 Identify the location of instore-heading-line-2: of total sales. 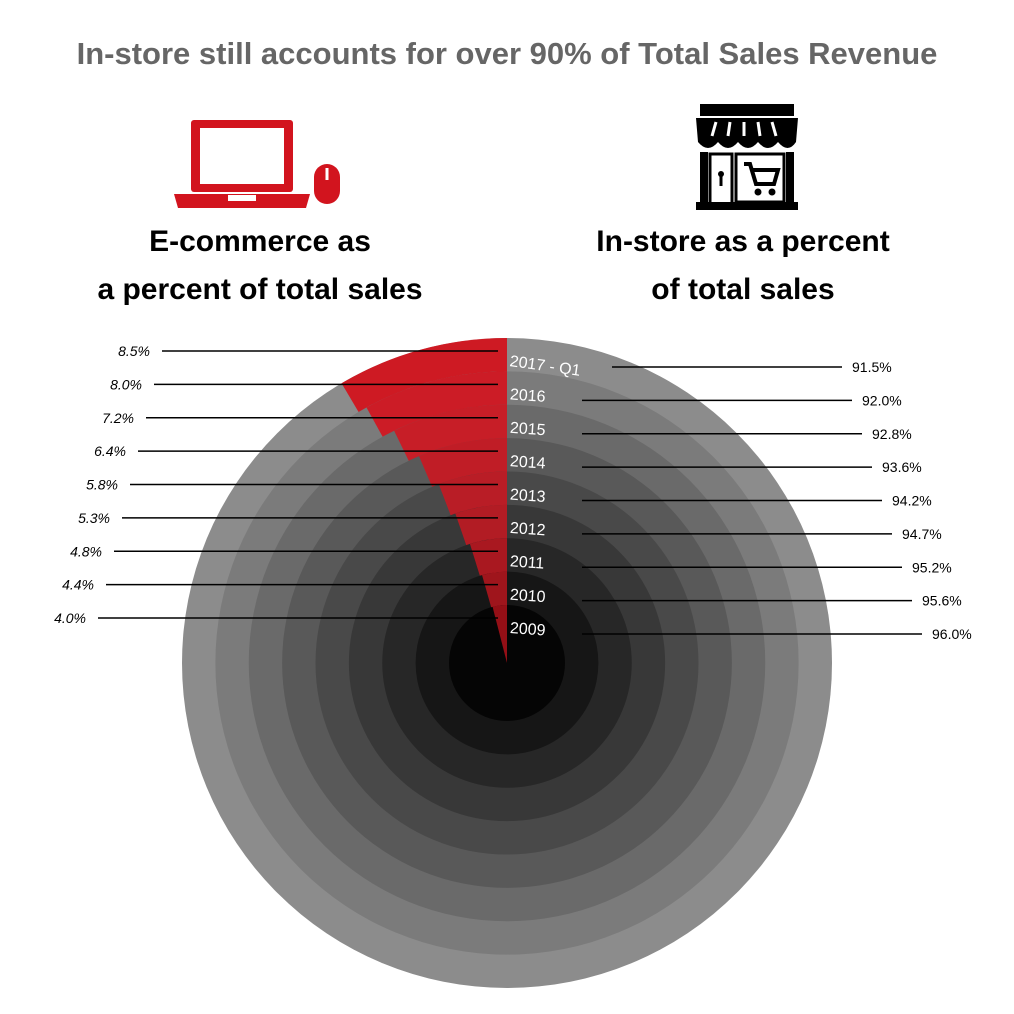
(743, 289).